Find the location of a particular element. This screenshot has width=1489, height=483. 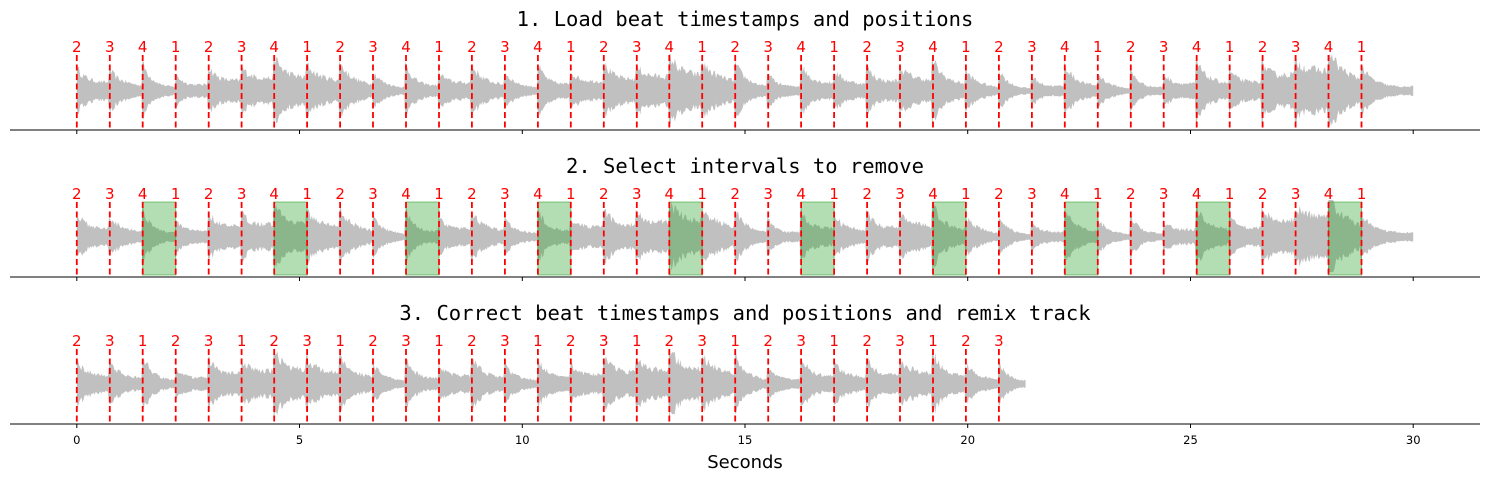

x-tick-label: 5 is located at coordinates (299, 440).